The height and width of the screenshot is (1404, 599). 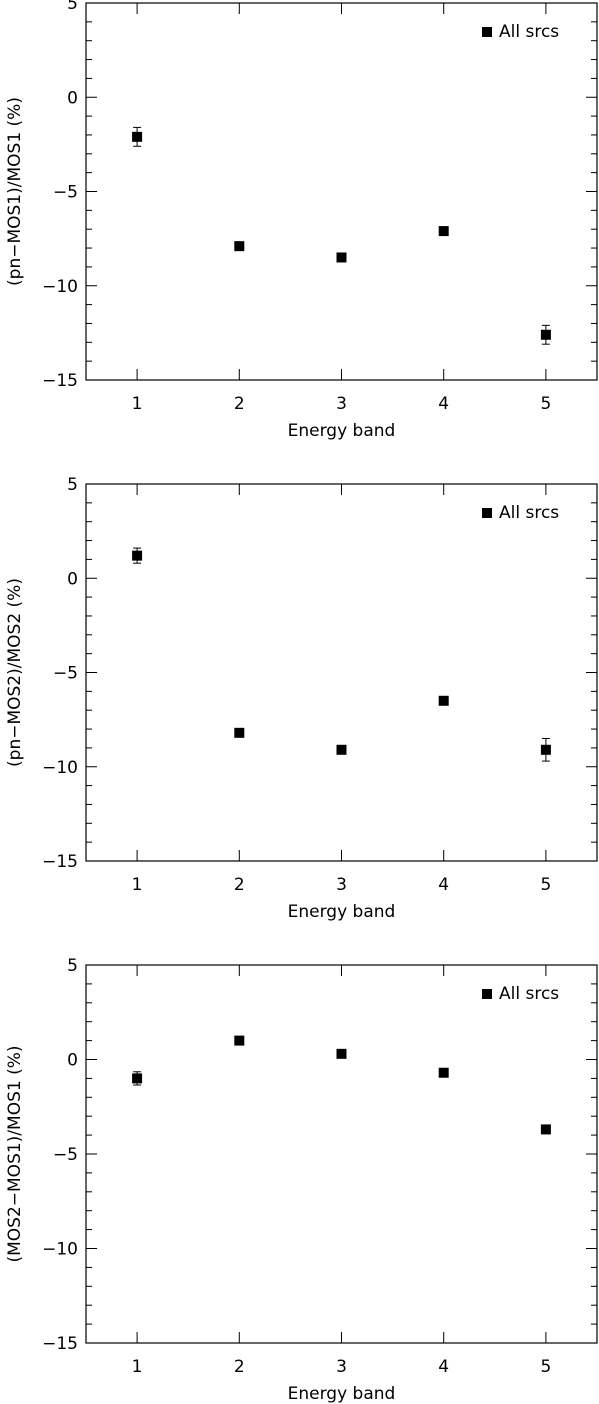 What do you see at coordinates (15, 191) in the screenshot?
I see `y-axis-label: (pn−MOS1)/MOS1 (%)` at bounding box center [15, 191].